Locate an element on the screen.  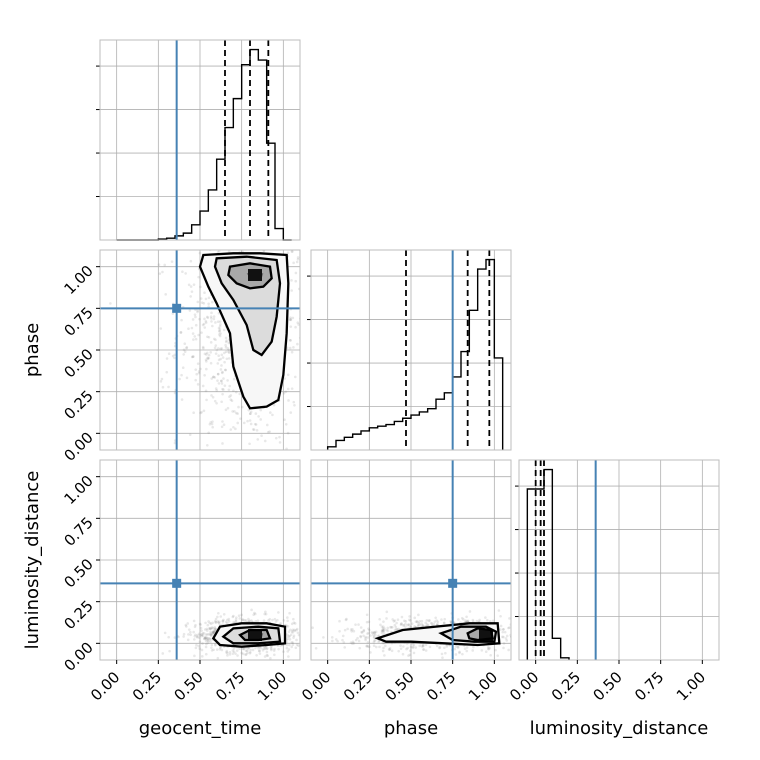
truth-marker is located at coordinates (177, 583).